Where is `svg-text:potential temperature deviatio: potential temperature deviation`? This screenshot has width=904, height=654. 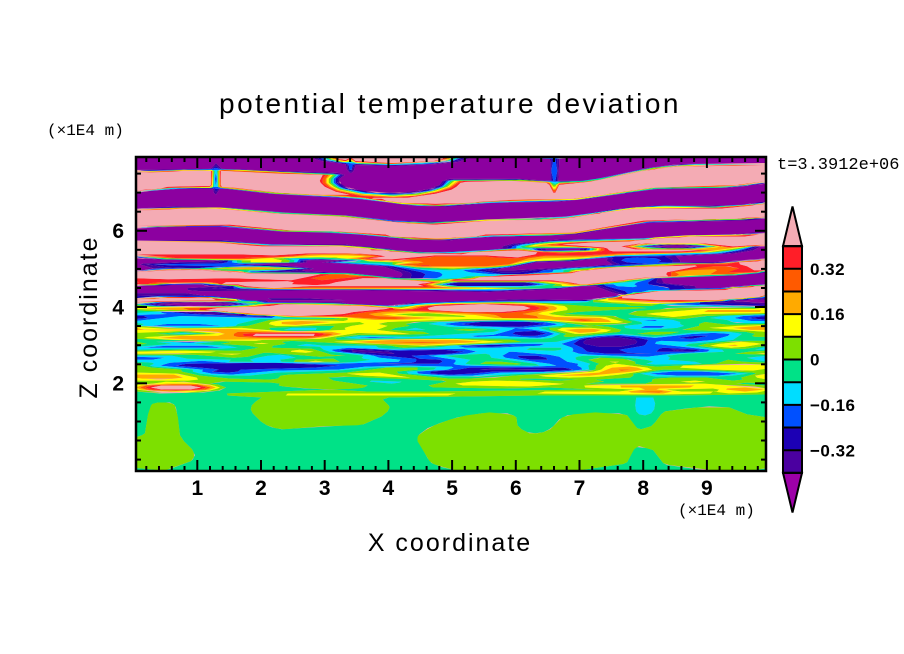 svg-text:potential temperature deviatio: potential temperature deviation is located at coordinates (450, 103).